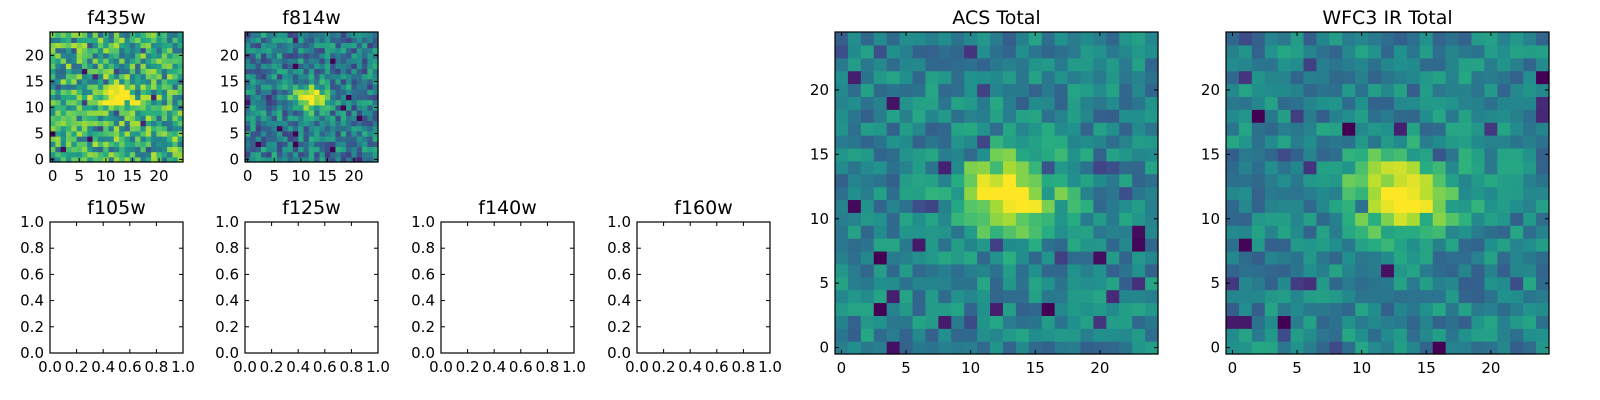 This screenshot has height=400, width=1600. What do you see at coordinates (637, 367) in the screenshot?
I see `x-tick-label: 0.0` at bounding box center [637, 367].